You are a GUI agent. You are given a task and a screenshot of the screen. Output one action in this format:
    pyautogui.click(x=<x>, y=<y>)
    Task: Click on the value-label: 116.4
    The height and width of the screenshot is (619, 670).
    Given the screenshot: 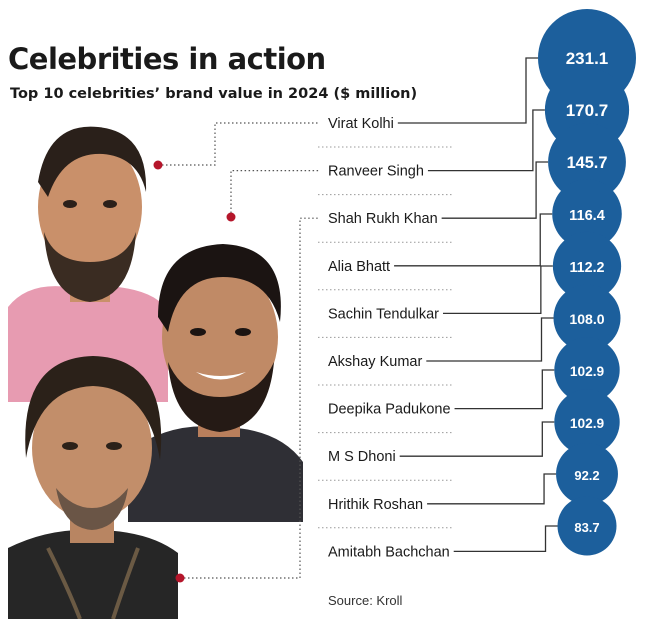 What is the action you would take?
    pyautogui.click(x=587, y=216)
    